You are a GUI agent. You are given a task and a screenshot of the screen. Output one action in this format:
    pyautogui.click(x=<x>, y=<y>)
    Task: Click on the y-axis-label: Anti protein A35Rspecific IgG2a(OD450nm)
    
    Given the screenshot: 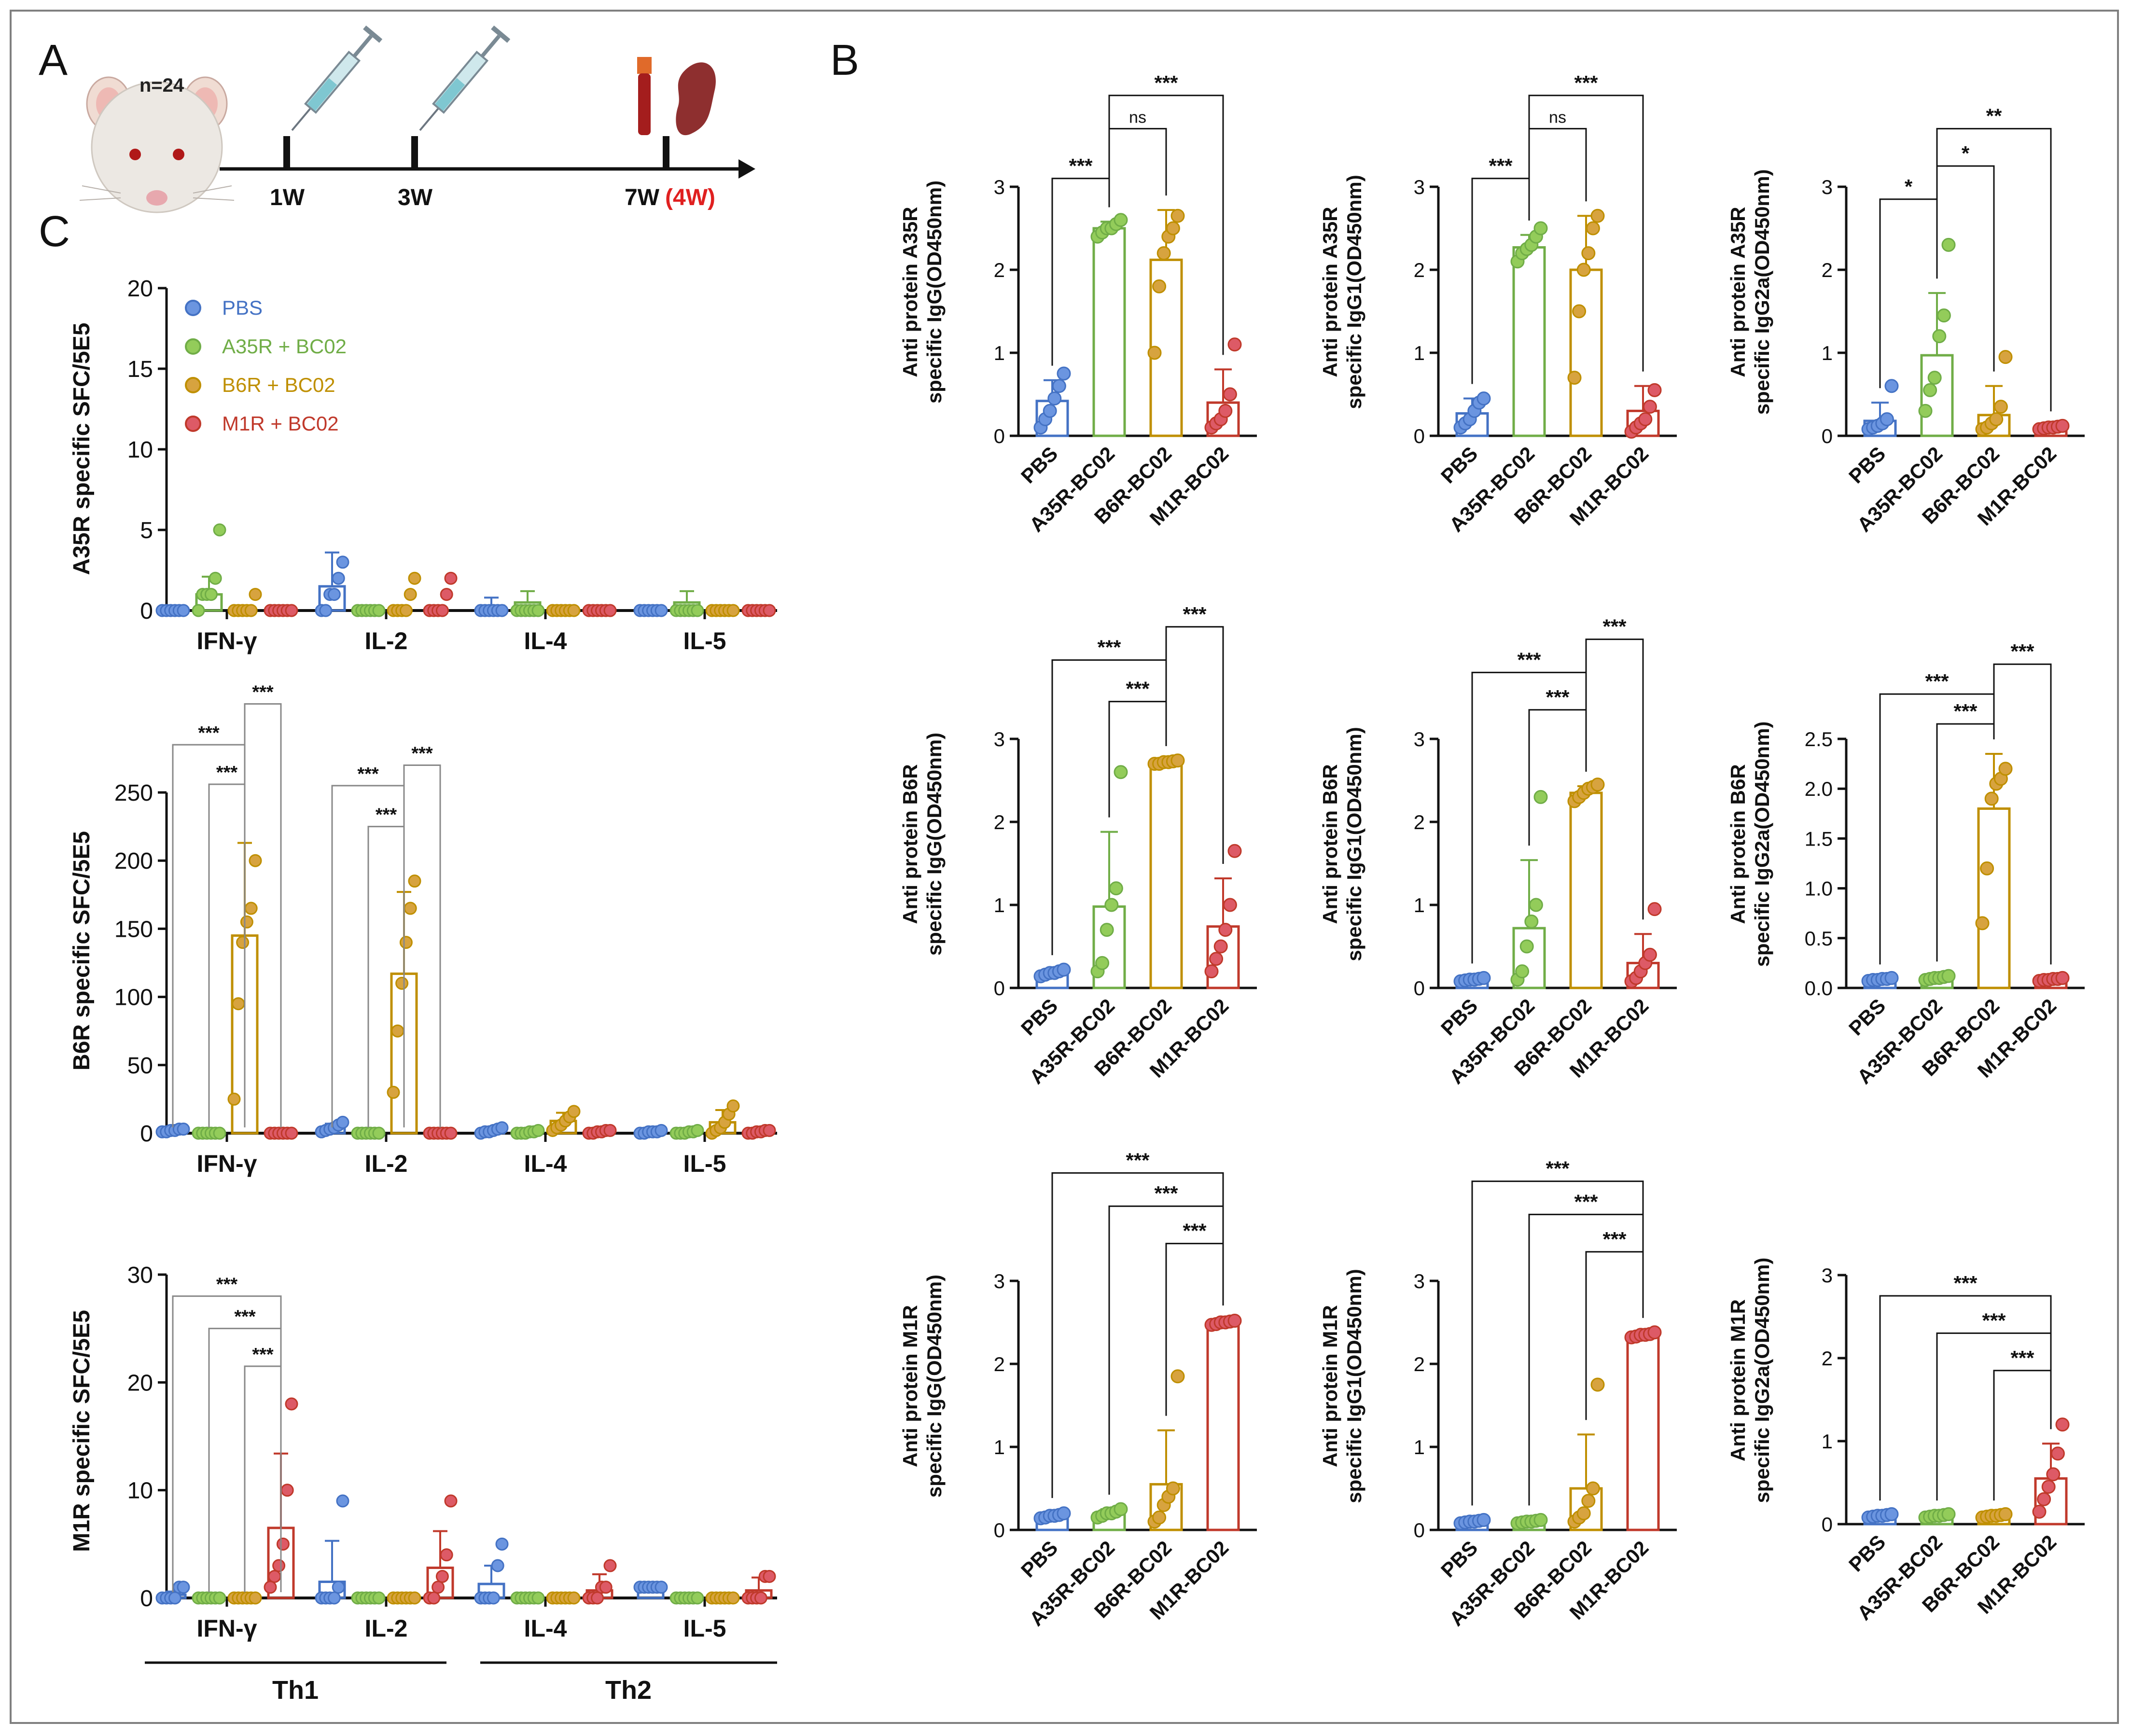 What is the action you would take?
    pyautogui.click(x=1750, y=292)
    